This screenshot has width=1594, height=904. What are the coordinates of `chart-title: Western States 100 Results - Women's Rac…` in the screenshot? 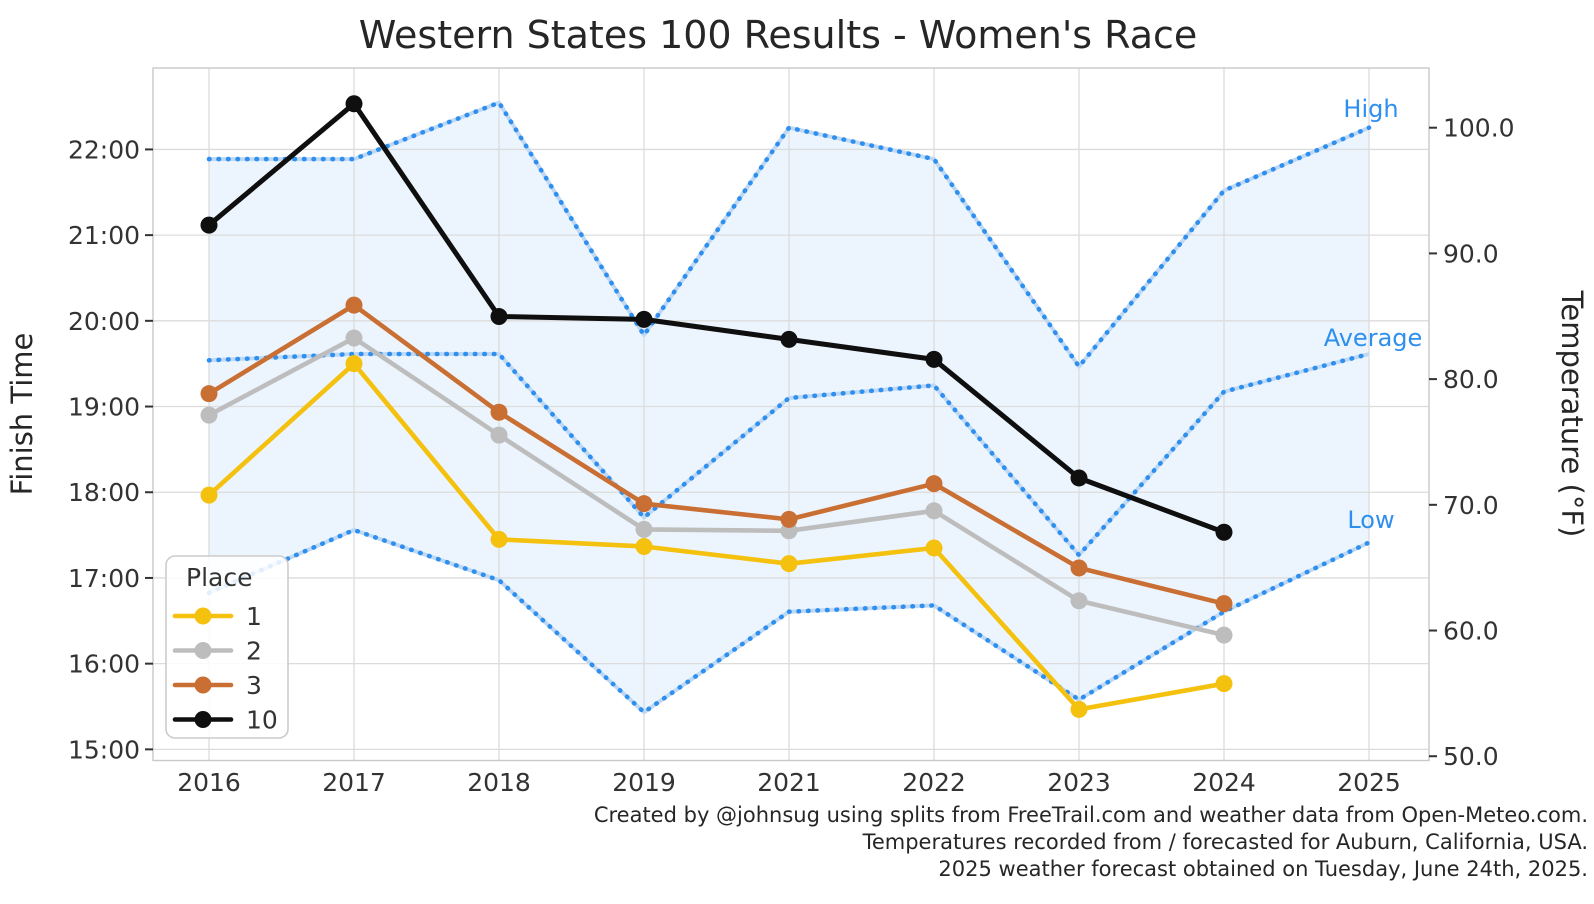 It's located at (778, 35).